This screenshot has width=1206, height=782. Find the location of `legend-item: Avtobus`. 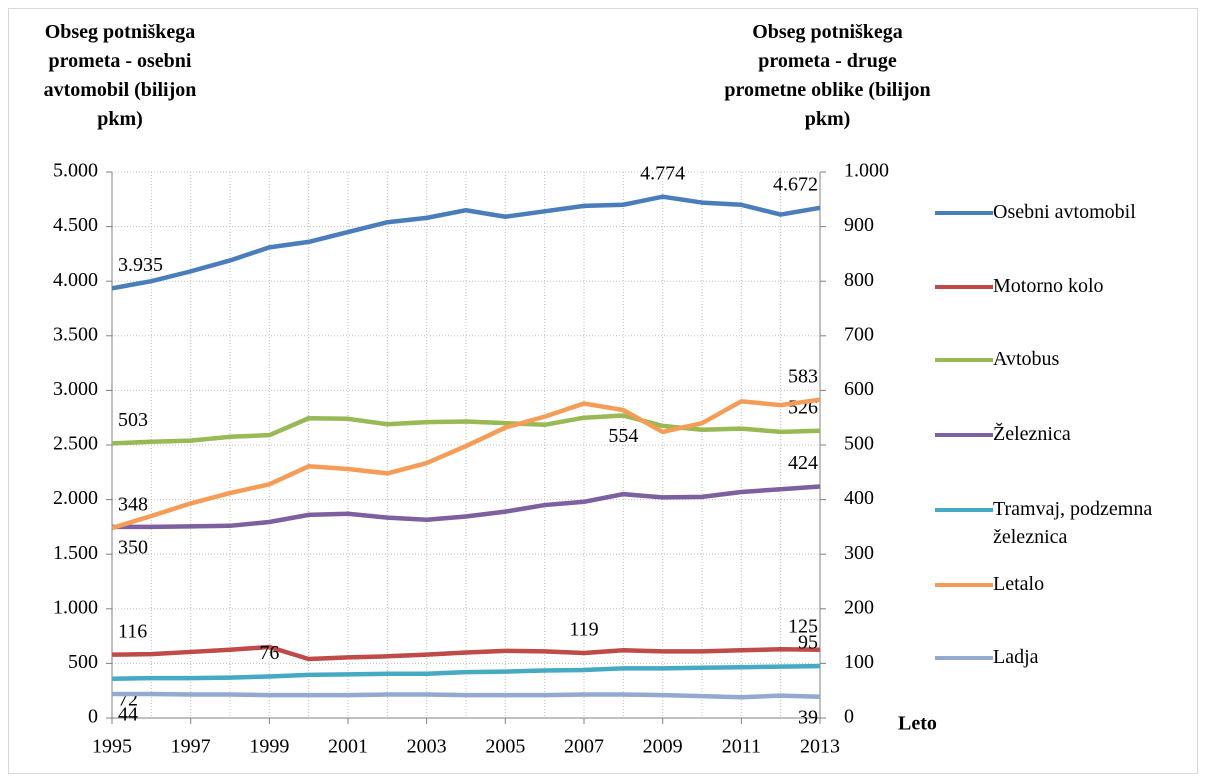

legend-item: Avtobus is located at coordinates (1059, 359).